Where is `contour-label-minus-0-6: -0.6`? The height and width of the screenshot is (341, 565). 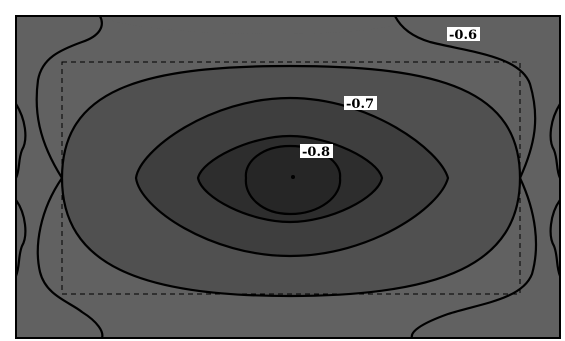 contour-label-minus-0-6: -0.6 is located at coordinates (463, 35).